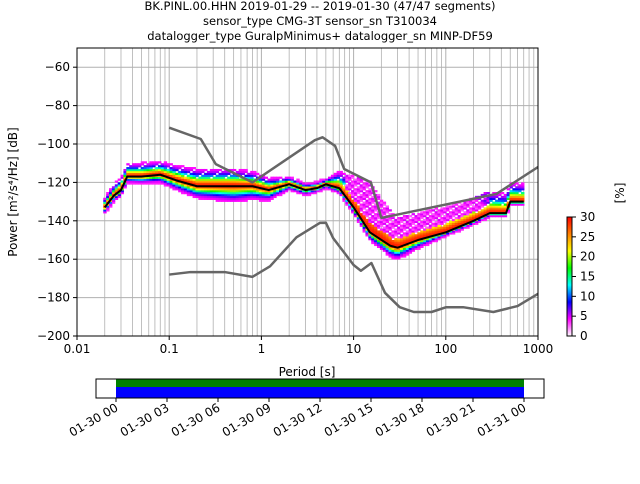  What do you see at coordinates (569, 276) in the screenshot?
I see `colorbar-gradient` at bounding box center [569, 276].